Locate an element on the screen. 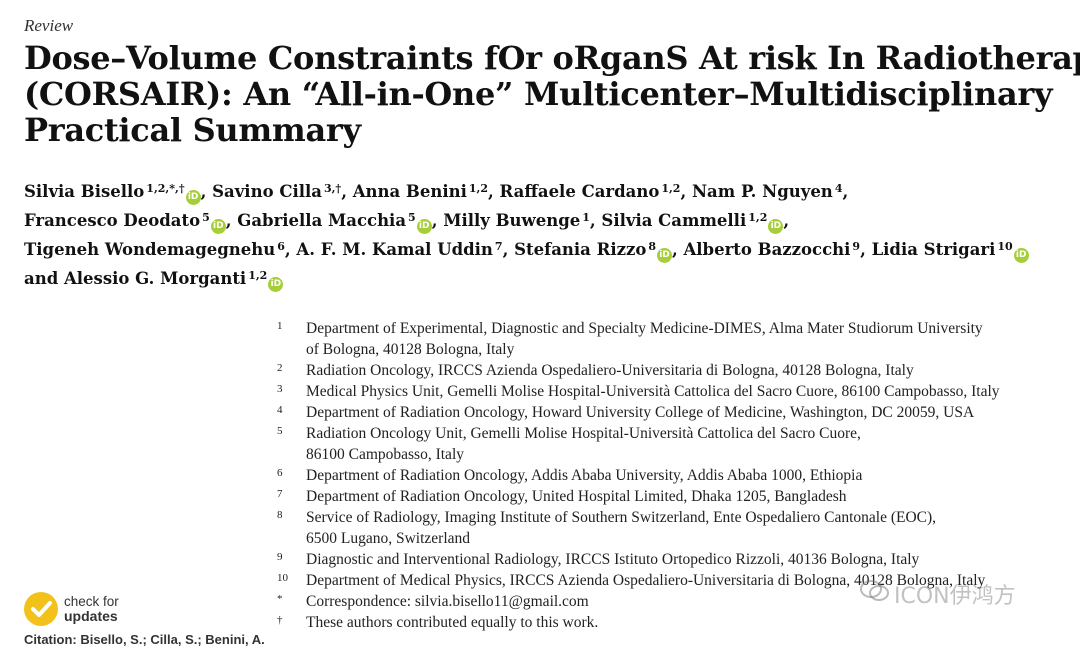 The width and height of the screenshot is (1080, 647). author-affiliation-sup: 9 is located at coordinates (856, 246).